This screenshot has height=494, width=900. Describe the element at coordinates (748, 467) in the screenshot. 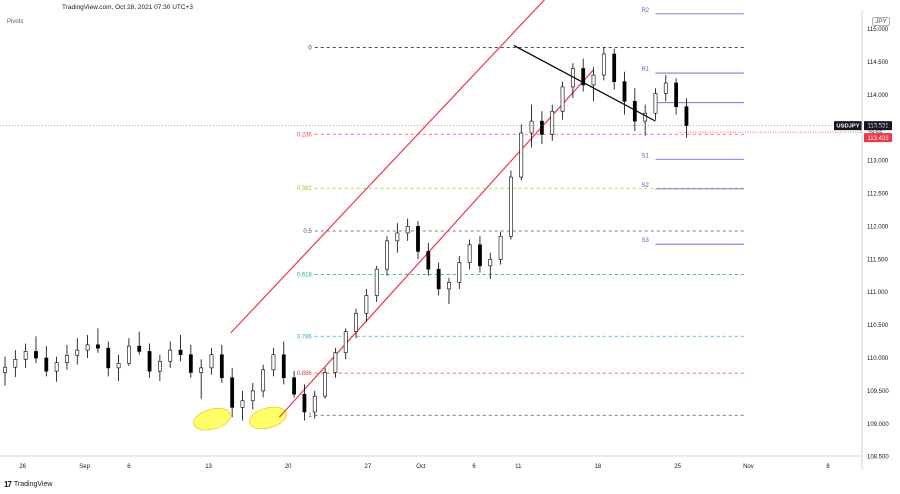

I see `x-tick-label-11: Nov` at that location.